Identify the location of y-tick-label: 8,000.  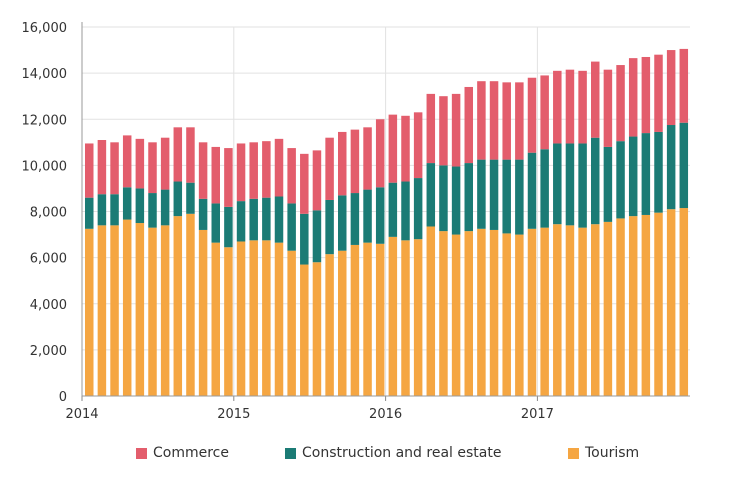
(48, 213).